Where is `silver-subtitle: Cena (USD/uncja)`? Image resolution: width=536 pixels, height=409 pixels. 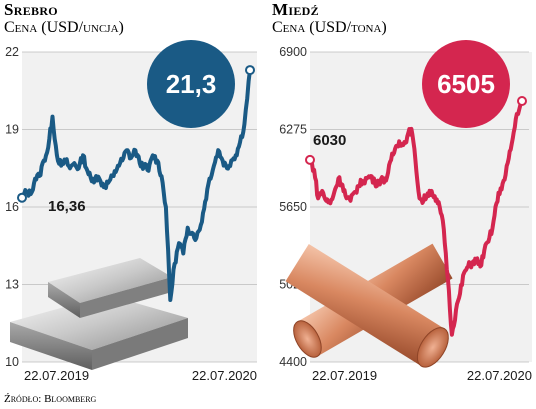 silver-subtitle: Cena (USD/uncja) is located at coordinates (64, 27).